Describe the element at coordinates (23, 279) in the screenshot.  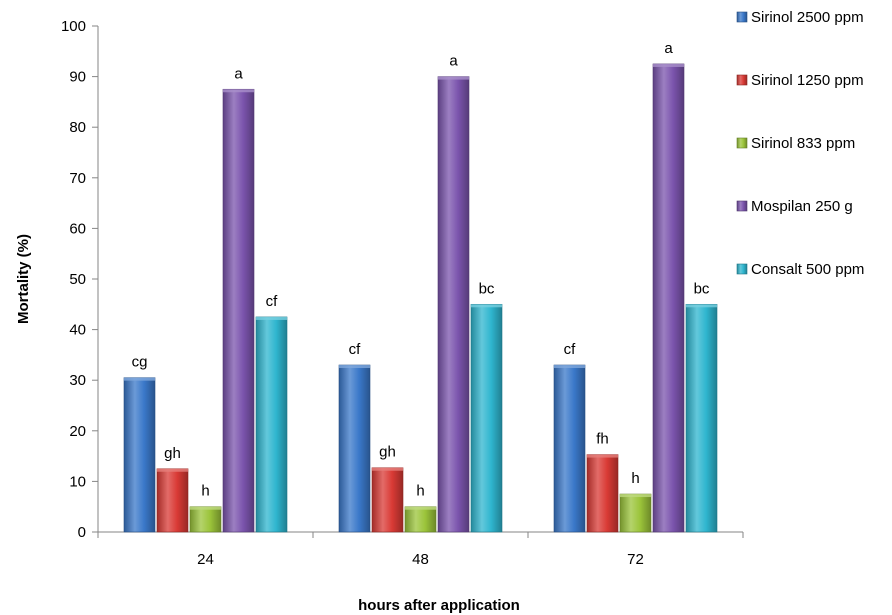
I see `y-axis-title: Mortality (%)` at that location.